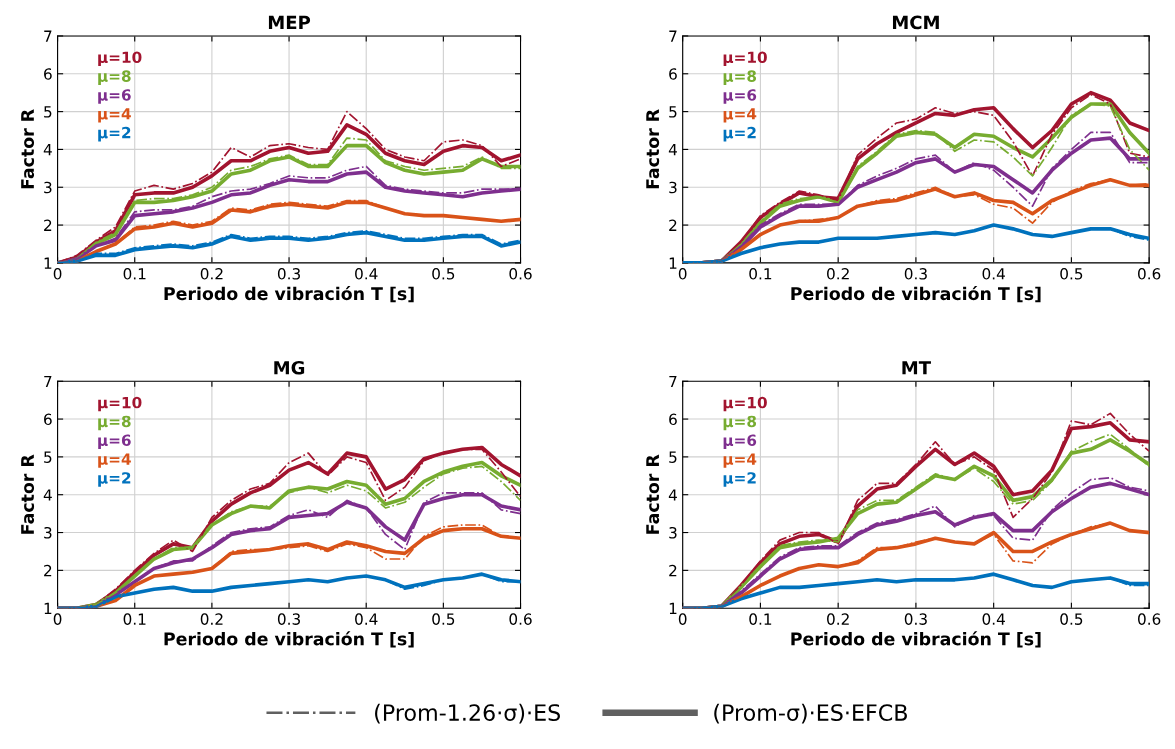 This screenshot has width=1175, height=749. Describe the element at coordinates (915, 22) in the screenshot. I see `chart-title: MCM` at that location.